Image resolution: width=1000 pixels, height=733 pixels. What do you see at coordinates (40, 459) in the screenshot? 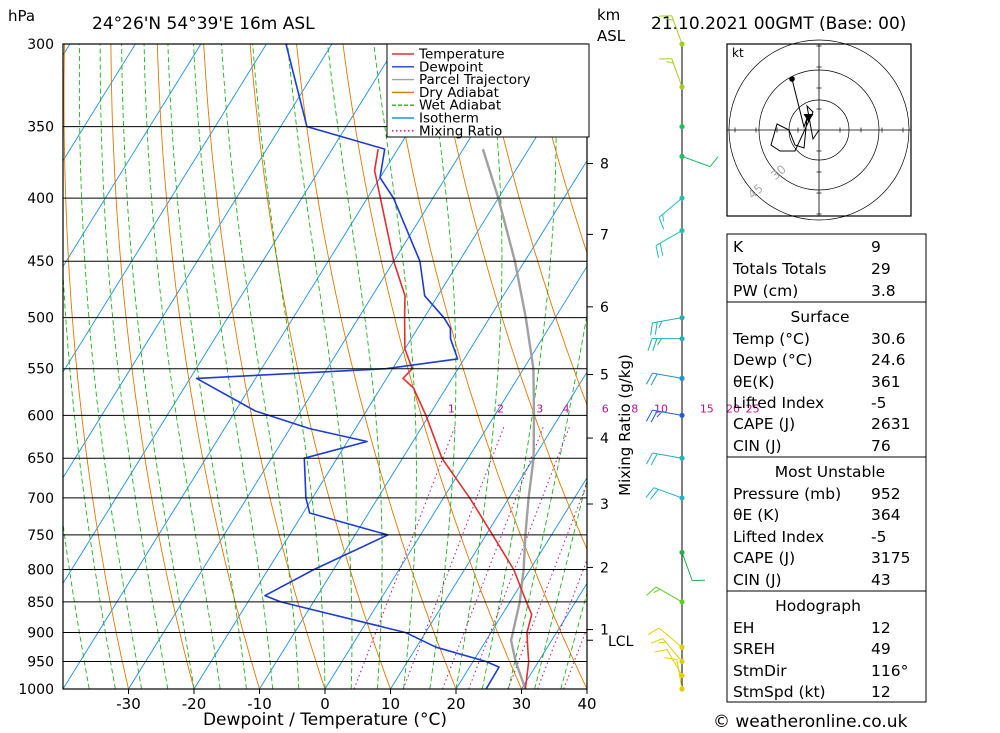
I see `pressure-tick-label: 650` at bounding box center [40, 459].